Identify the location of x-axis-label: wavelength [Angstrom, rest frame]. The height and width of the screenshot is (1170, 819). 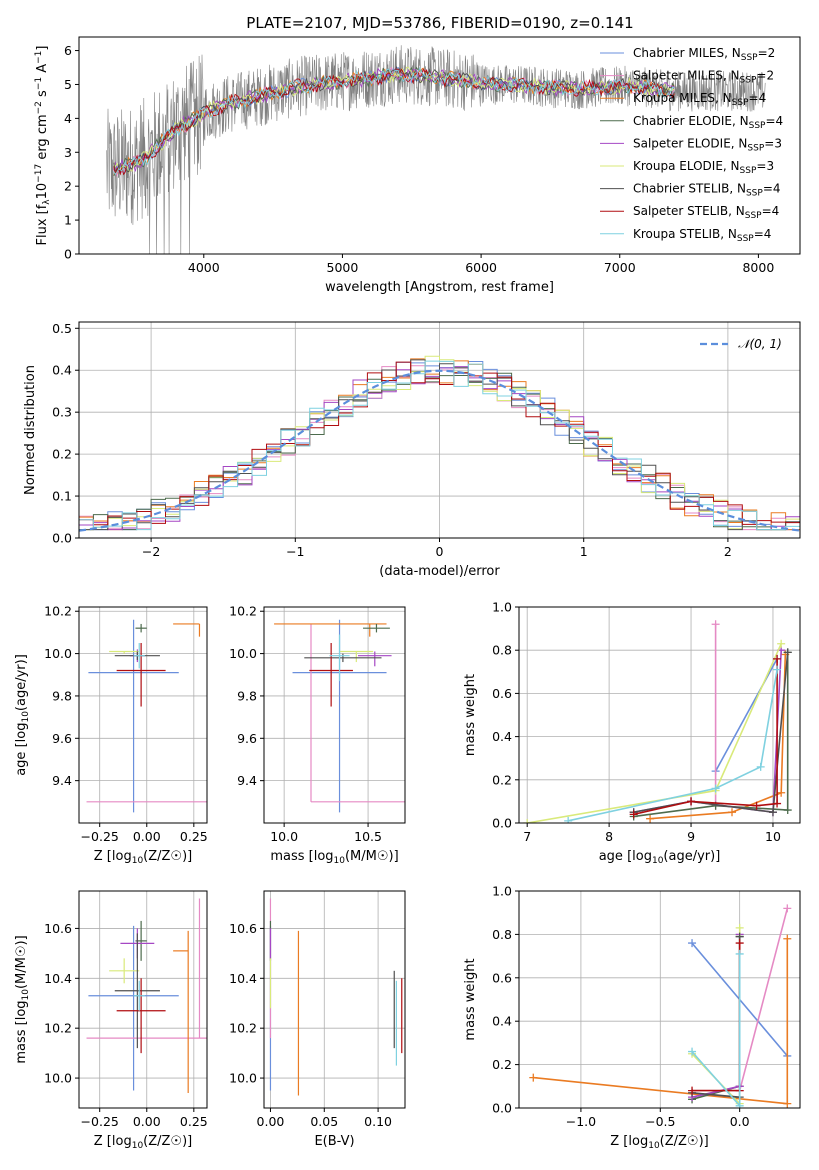
(439, 287).